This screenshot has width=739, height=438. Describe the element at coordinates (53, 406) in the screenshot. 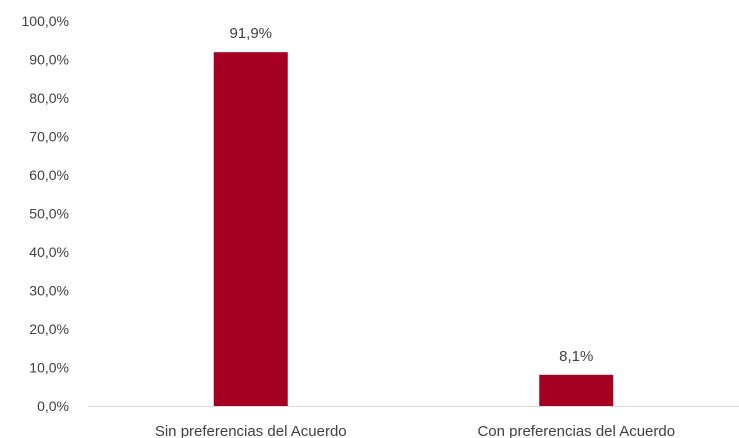

I see `y-tick-label: 0,0%` at that location.